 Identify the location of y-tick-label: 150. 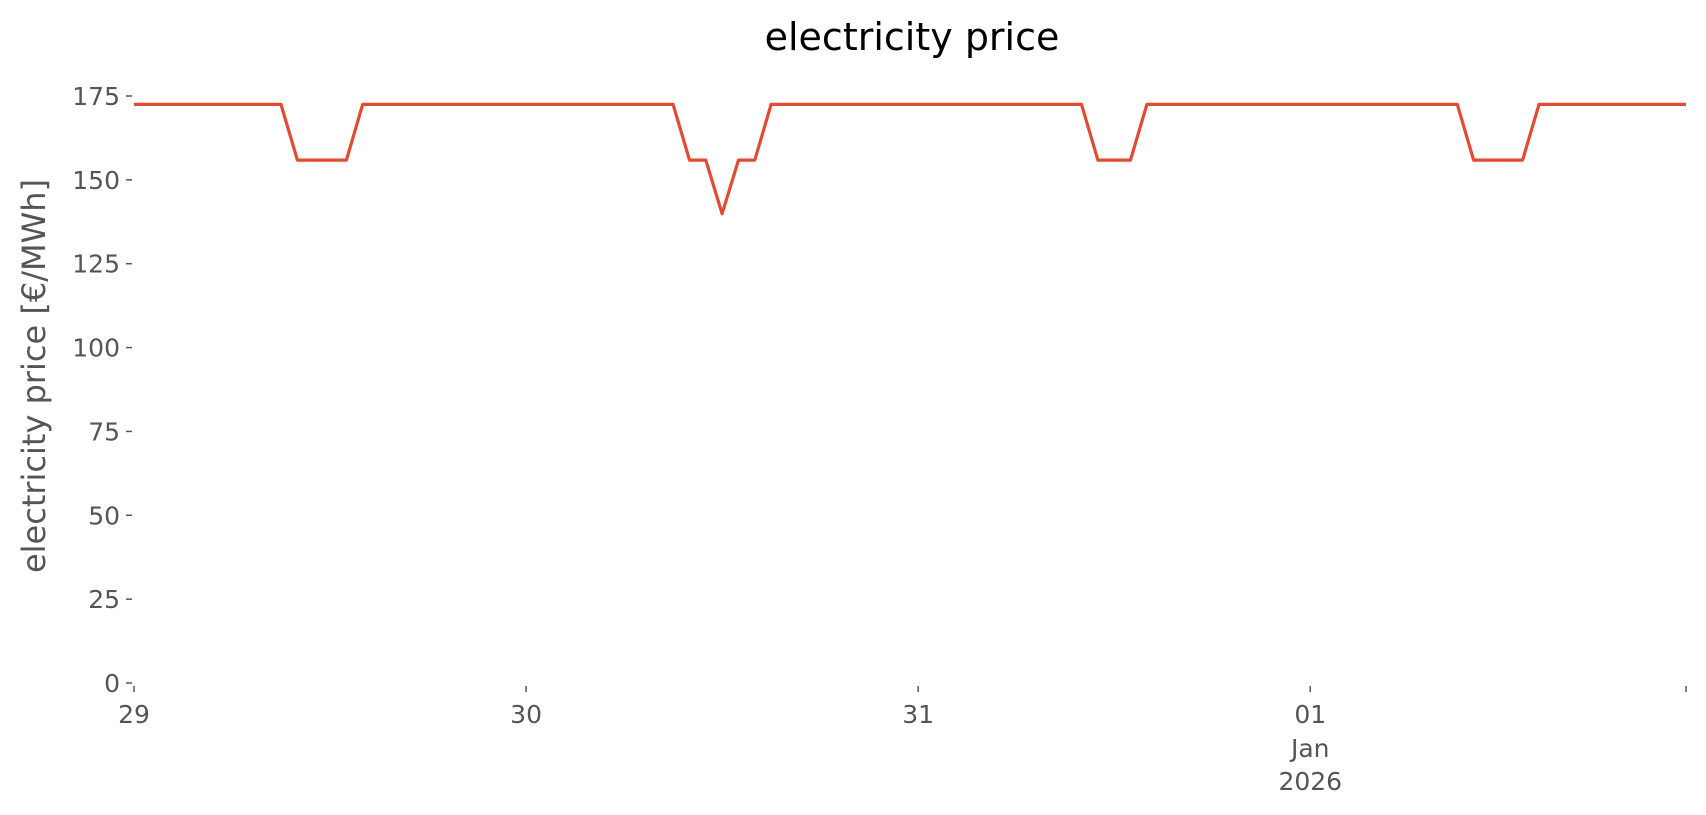
(96, 180).